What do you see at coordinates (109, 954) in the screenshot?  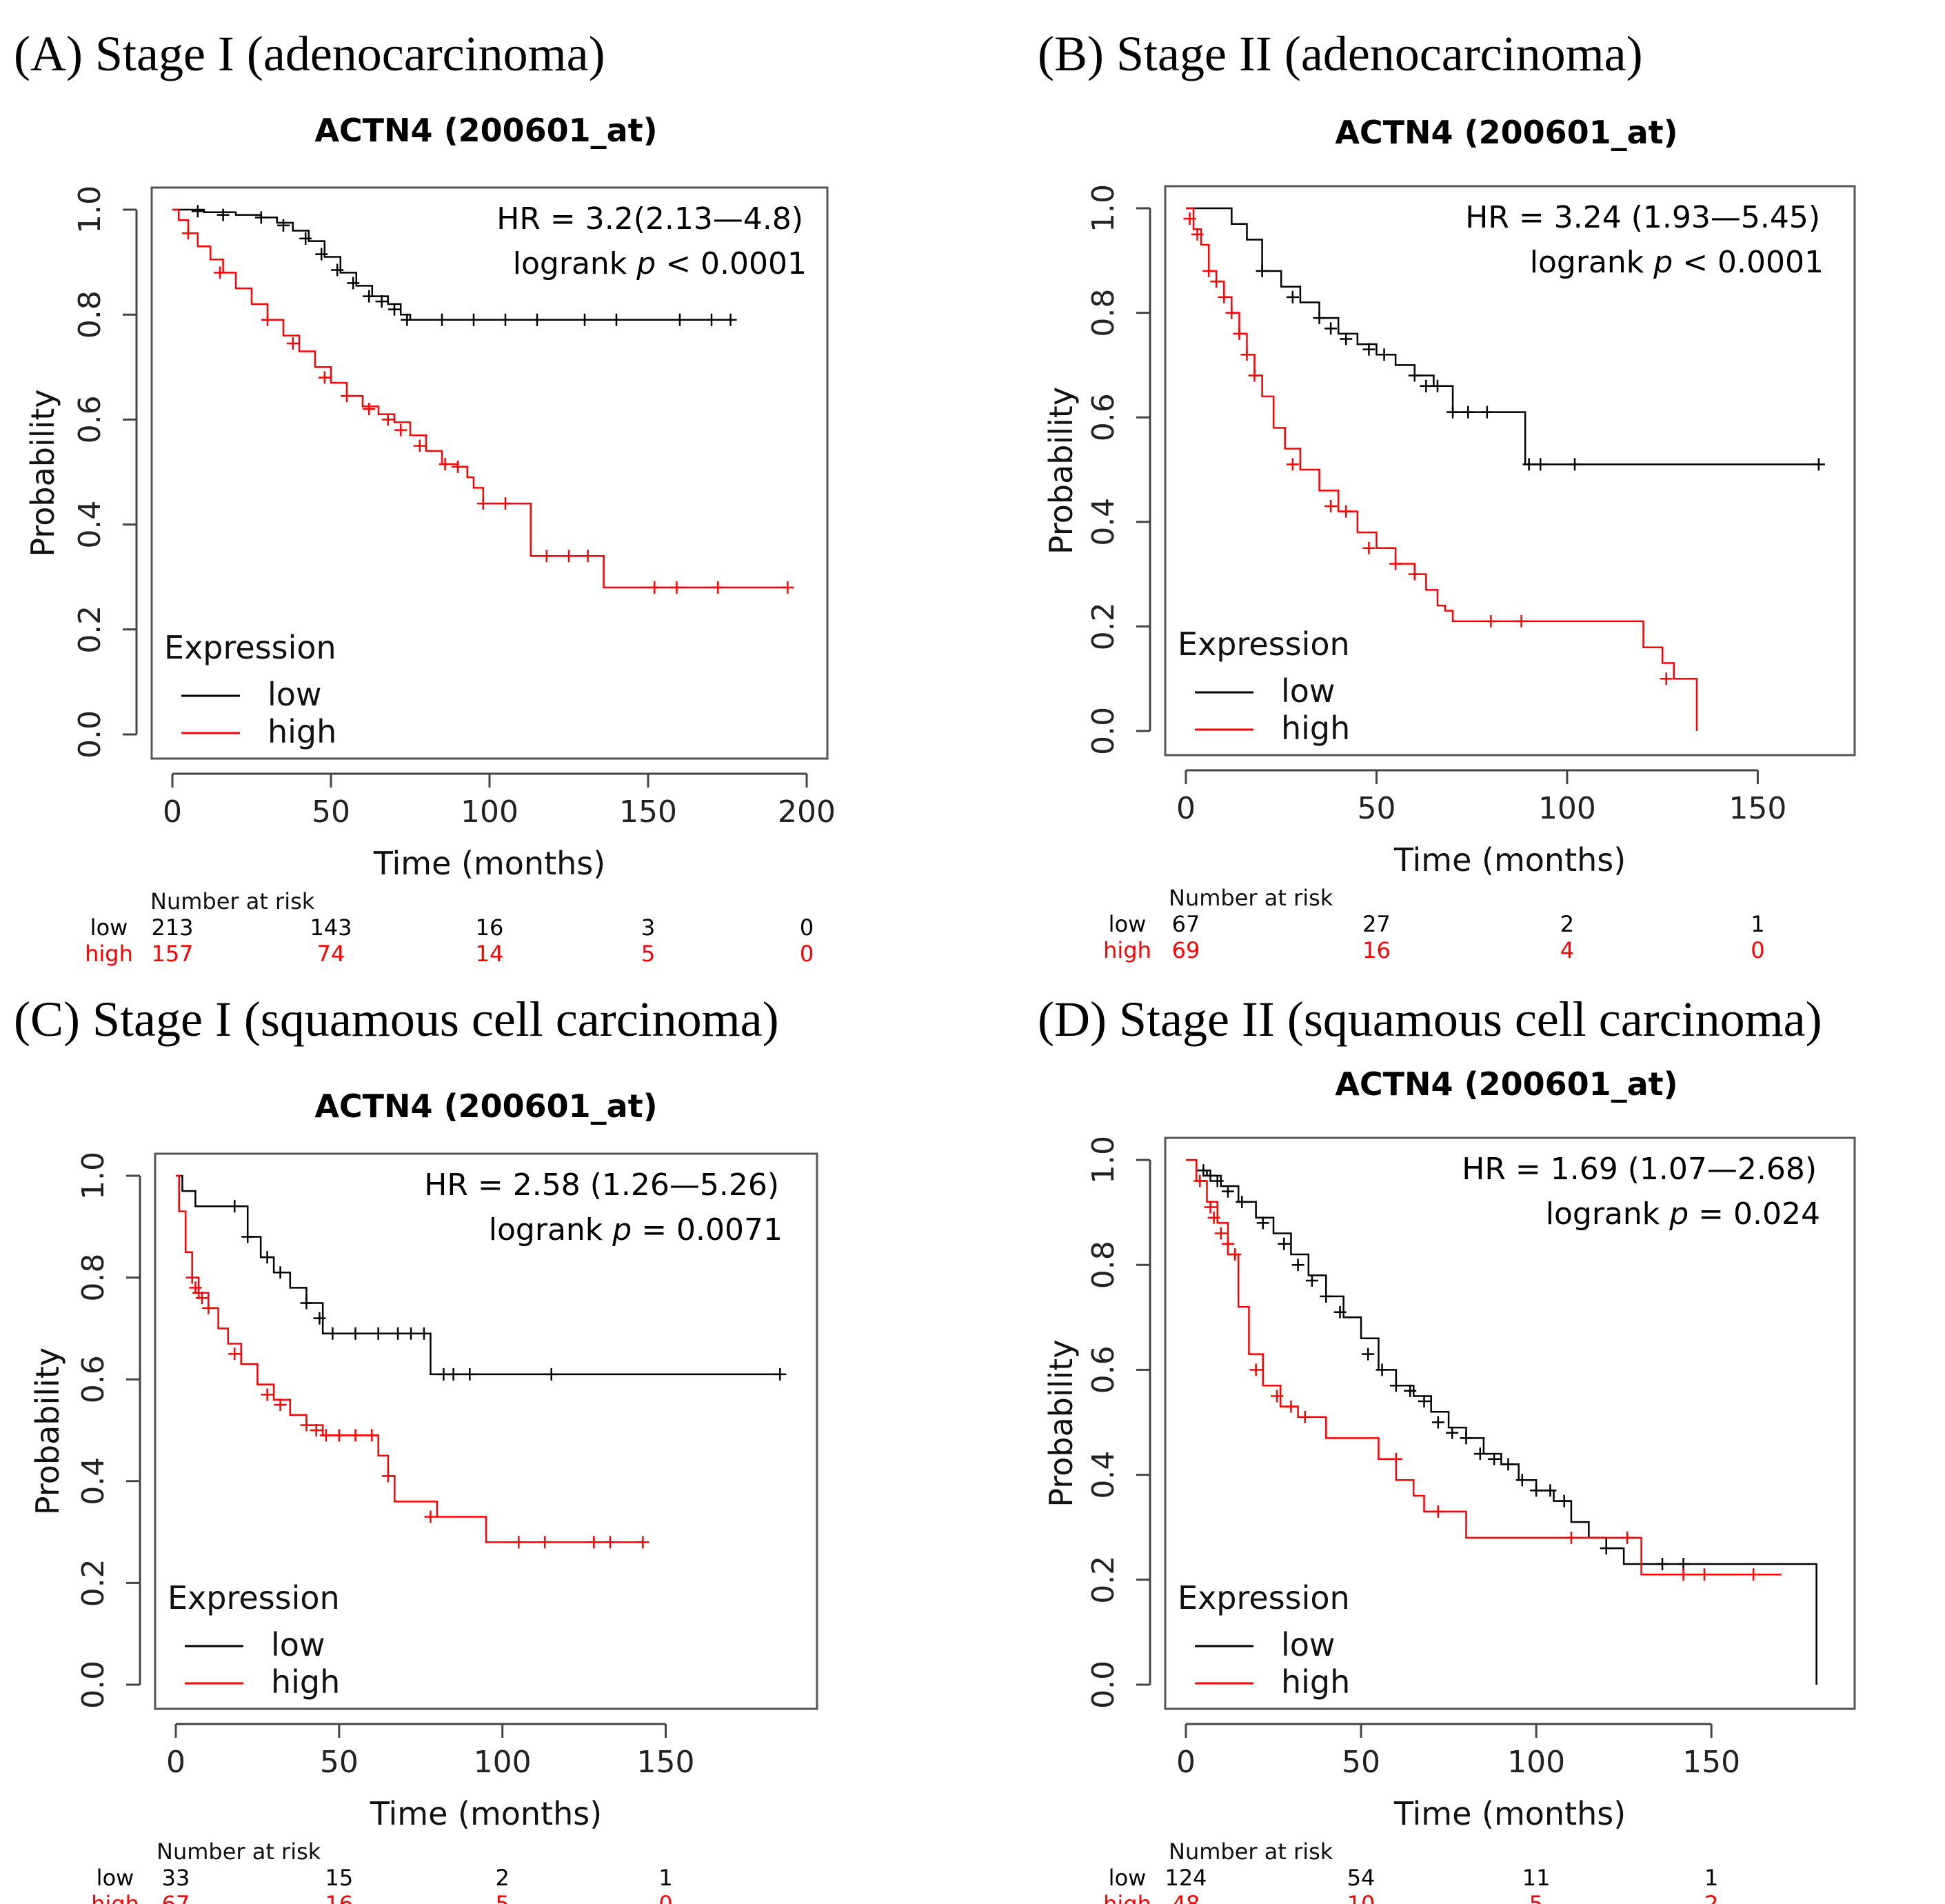 I see `risk-row-label-high: high` at bounding box center [109, 954].